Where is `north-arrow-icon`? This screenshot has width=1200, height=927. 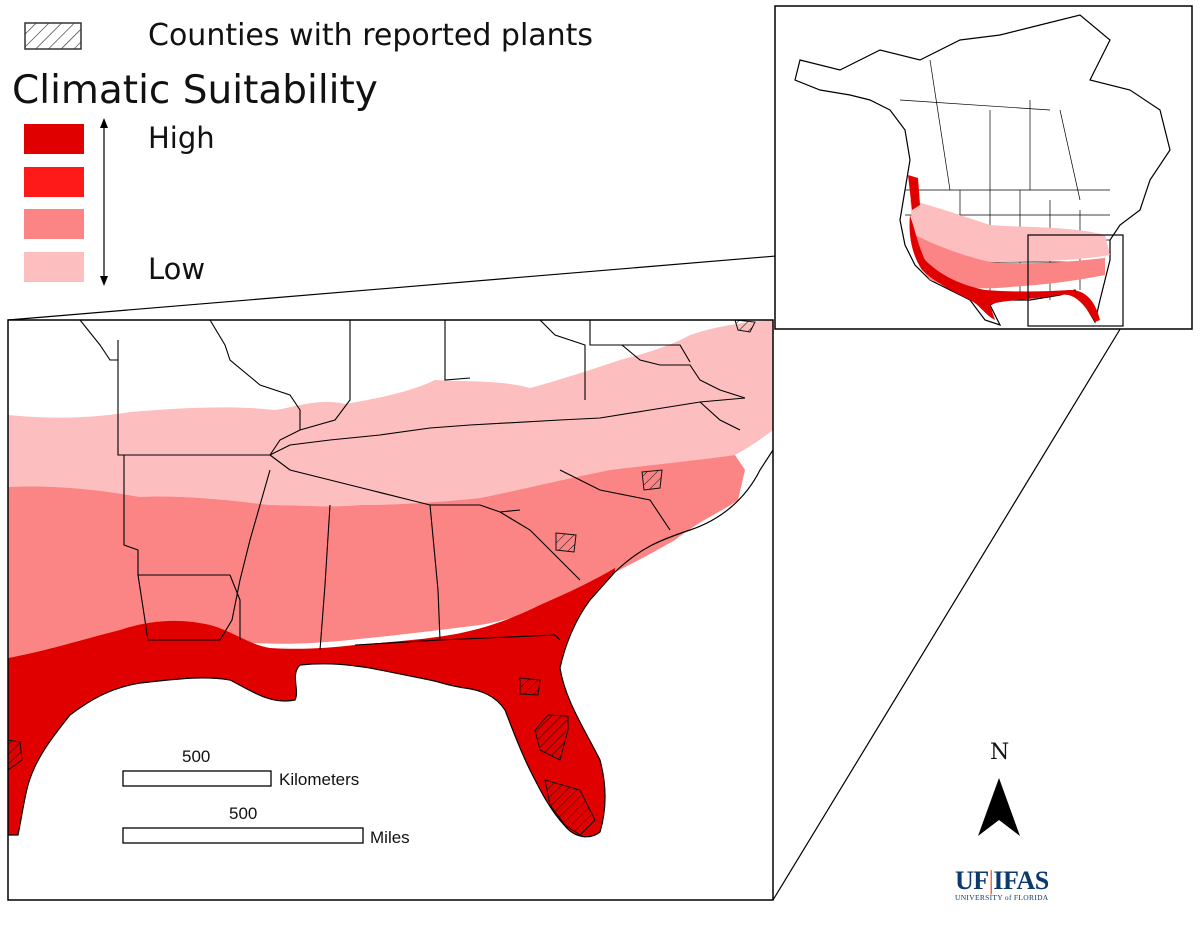 north-arrow-icon is located at coordinates (999, 807).